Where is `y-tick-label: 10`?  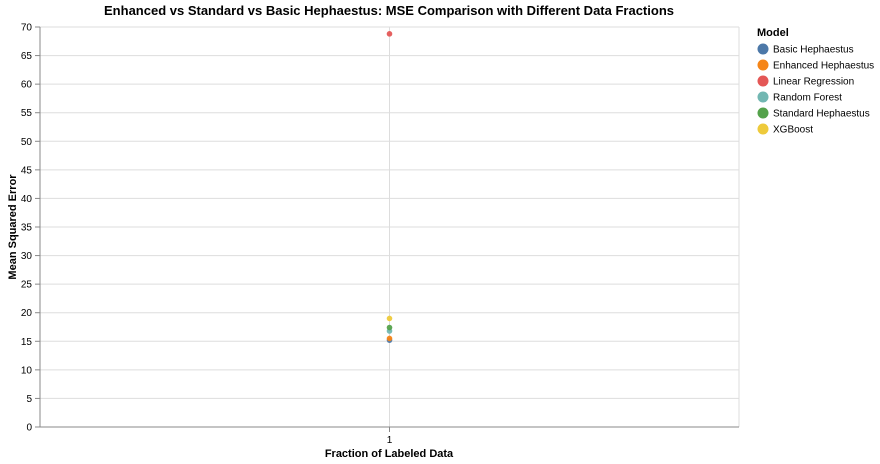 y-tick-label: 10 is located at coordinates (27, 370).